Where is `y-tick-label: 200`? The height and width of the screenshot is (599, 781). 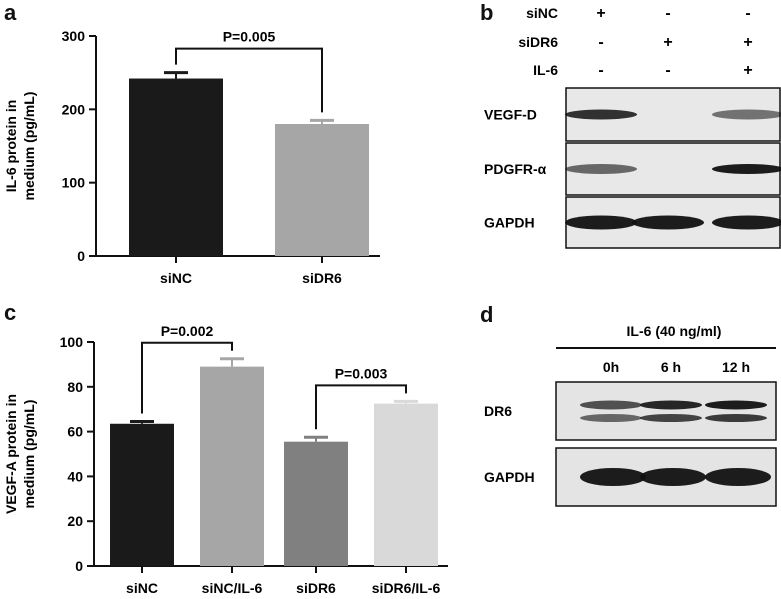 y-tick-label: 200 is located at coordinates (74, 109).